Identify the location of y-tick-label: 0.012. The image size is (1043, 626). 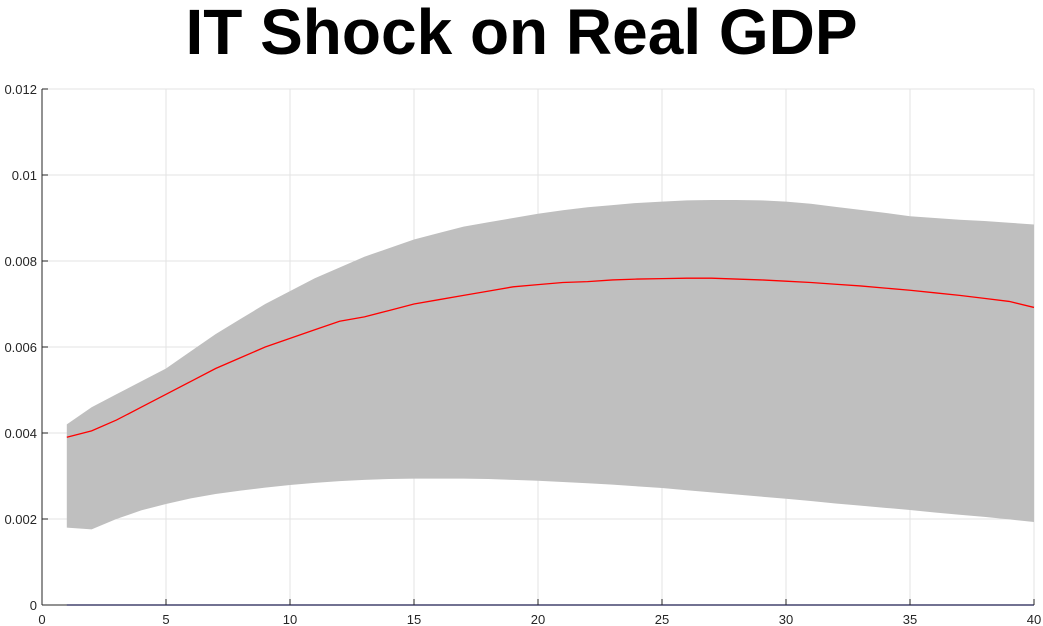
(20, 89).